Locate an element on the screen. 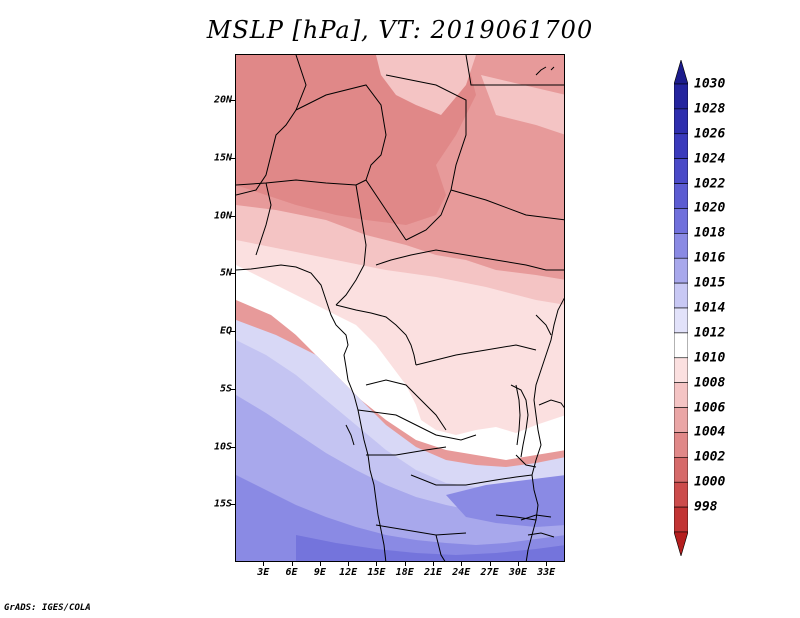 The image size is (800, 618). lon-tick-label: 21E is located at coordinates (433, 572).